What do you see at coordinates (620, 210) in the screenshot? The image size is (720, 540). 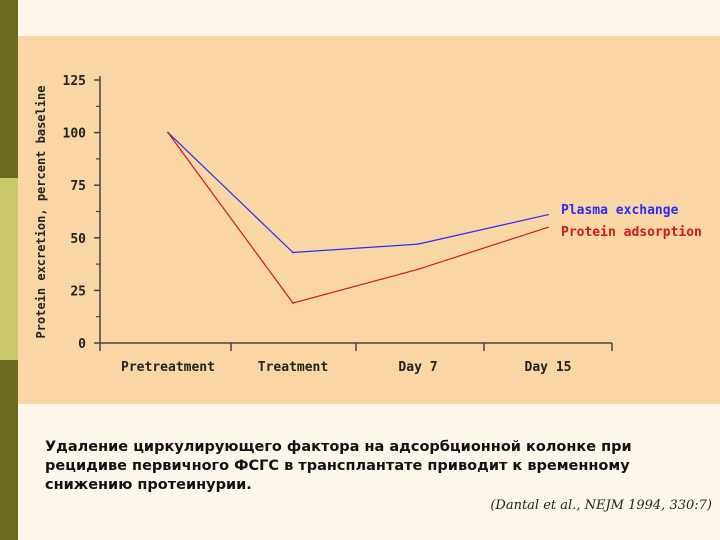 I see `legend-entry-0: Plasma exchange` at bounding box center [620, 210].